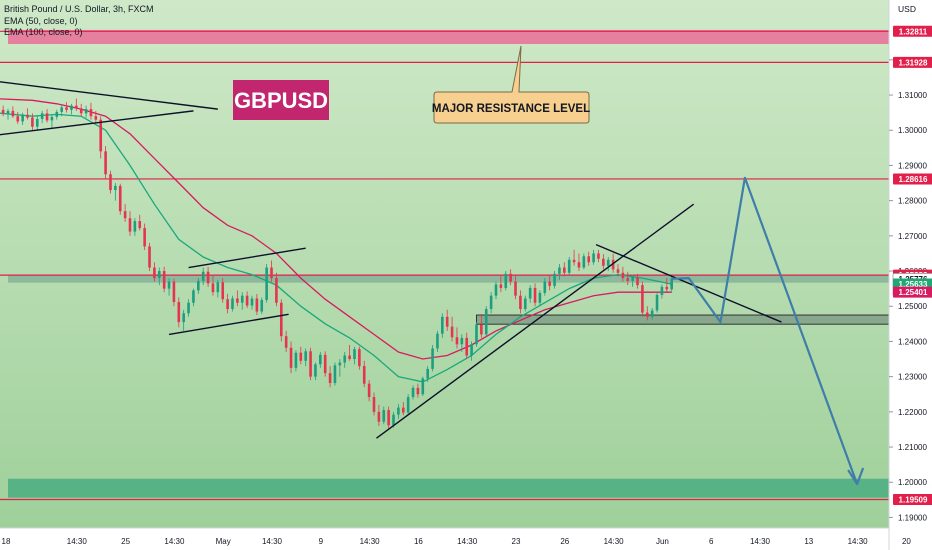 The image size is (932, 550). Describe the element at coordinates (912, 201) in the screenshot. I see `y-tick-label: 1.28000` at that location.